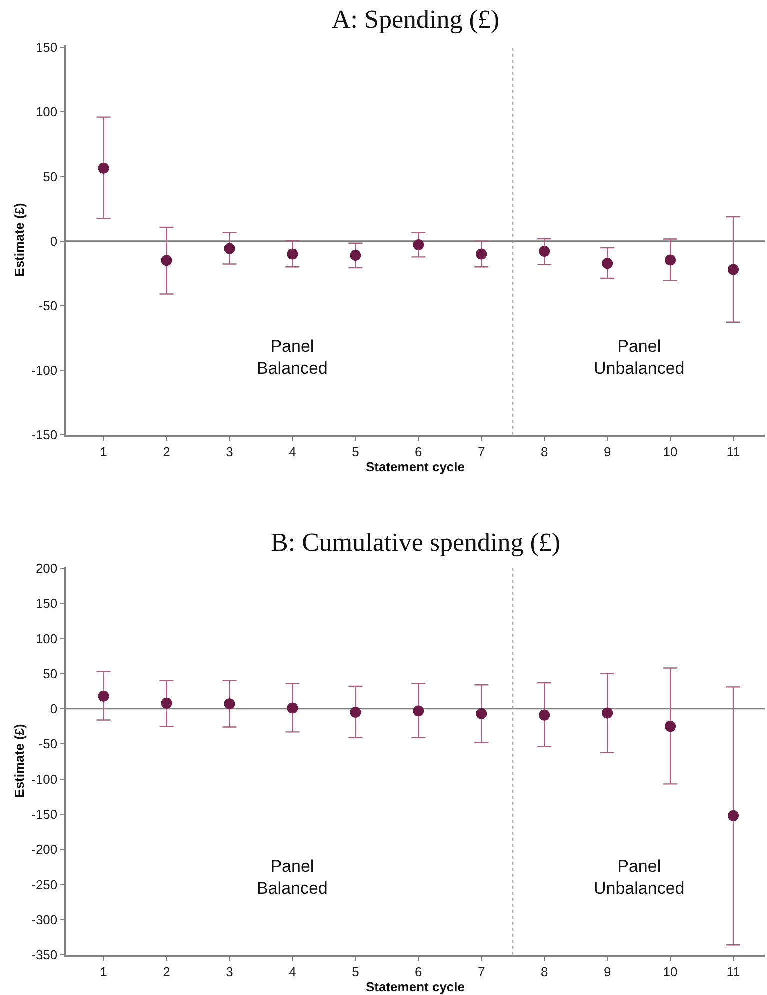 The image size is (767, 995). What do you see at coordinates (47, 568) in the screenshot?
I see `y-tick-label: 200` at bounding box center [47, 568].